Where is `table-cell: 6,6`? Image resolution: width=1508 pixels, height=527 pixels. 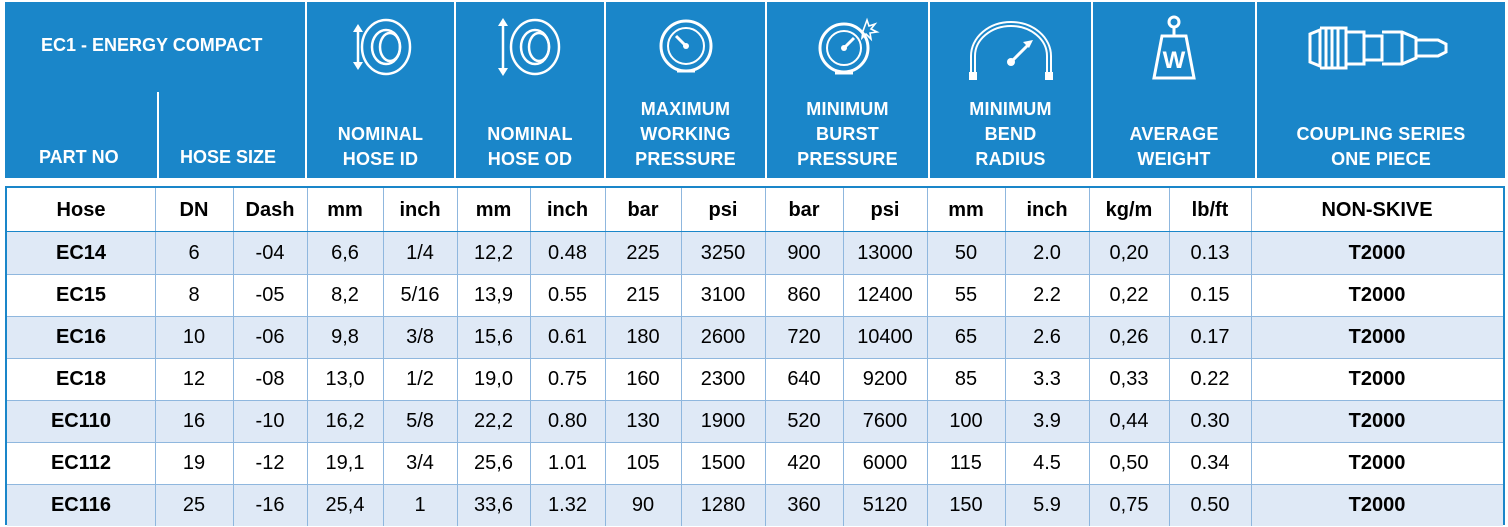 table-cell: 6,6 is located at coordinates (345, 252).